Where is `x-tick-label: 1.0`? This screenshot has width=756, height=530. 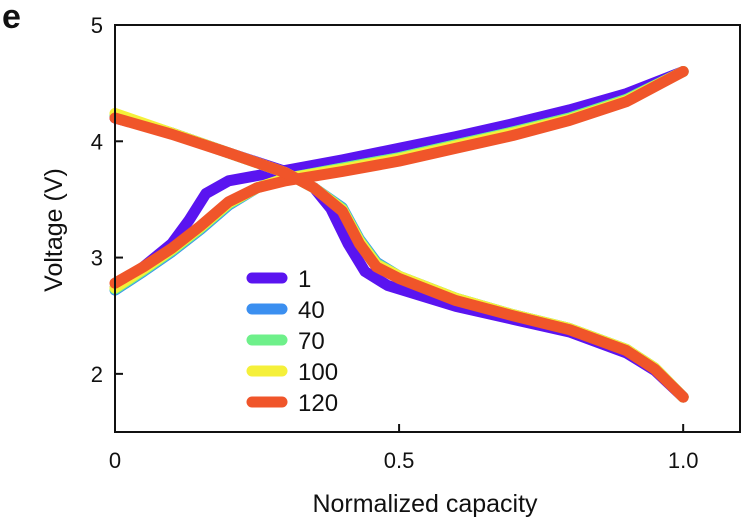
x-tick-label: 1.0 is located at coordinates (683, 460).